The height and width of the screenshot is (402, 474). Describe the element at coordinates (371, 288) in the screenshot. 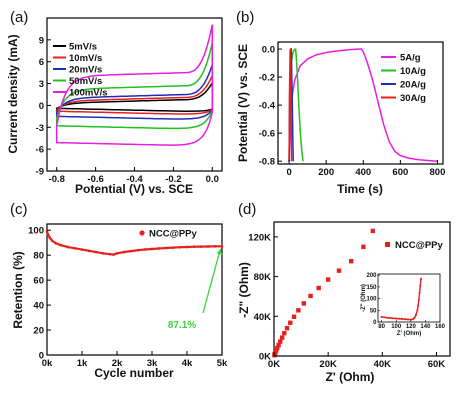

I see `inset-ytick-label: 150` at that location.